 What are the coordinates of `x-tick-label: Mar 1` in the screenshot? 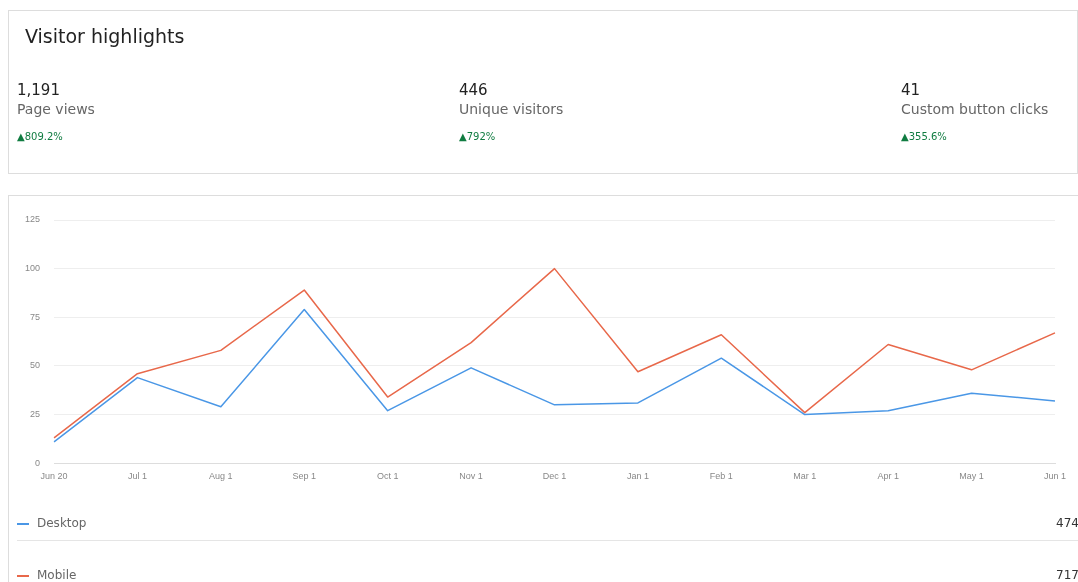 It's located at (805, 476).